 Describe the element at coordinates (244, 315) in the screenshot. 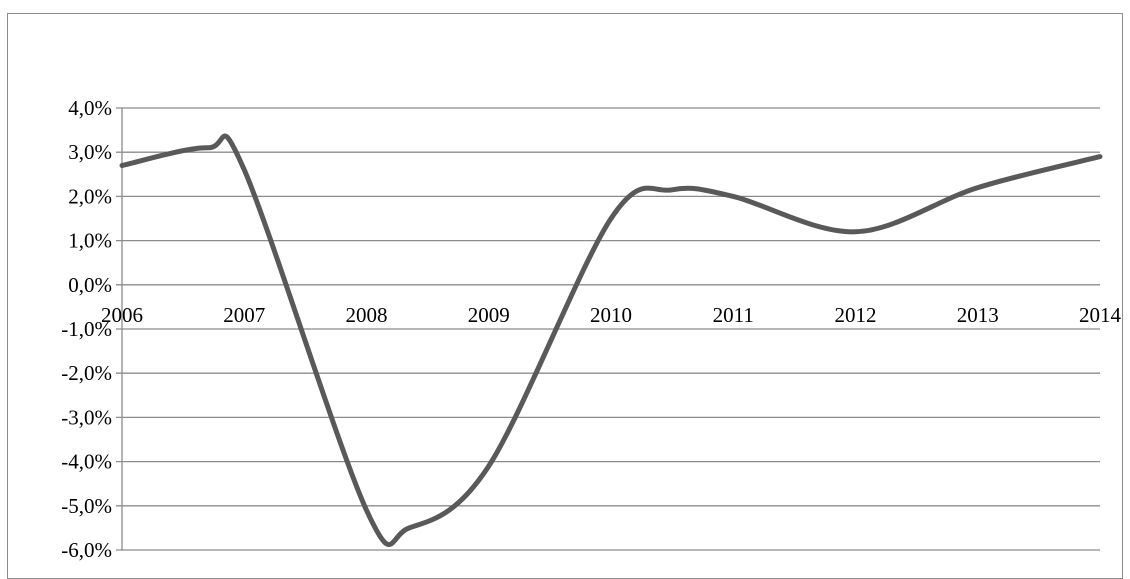

I see `x-tick-label: 2007` at that location.